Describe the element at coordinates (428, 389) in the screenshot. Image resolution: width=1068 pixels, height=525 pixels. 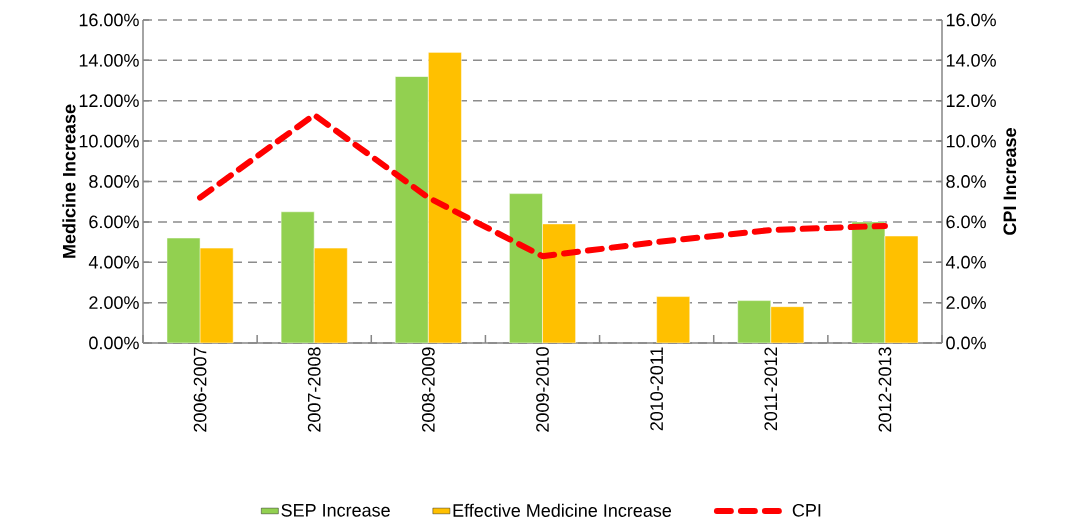
I see `x-tick-label: 2008-2009` at that location.